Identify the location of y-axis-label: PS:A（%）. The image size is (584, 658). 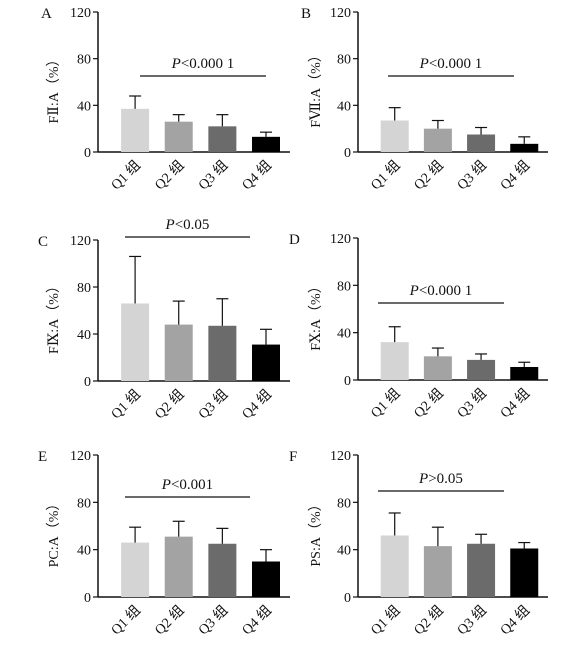
(316, 531).